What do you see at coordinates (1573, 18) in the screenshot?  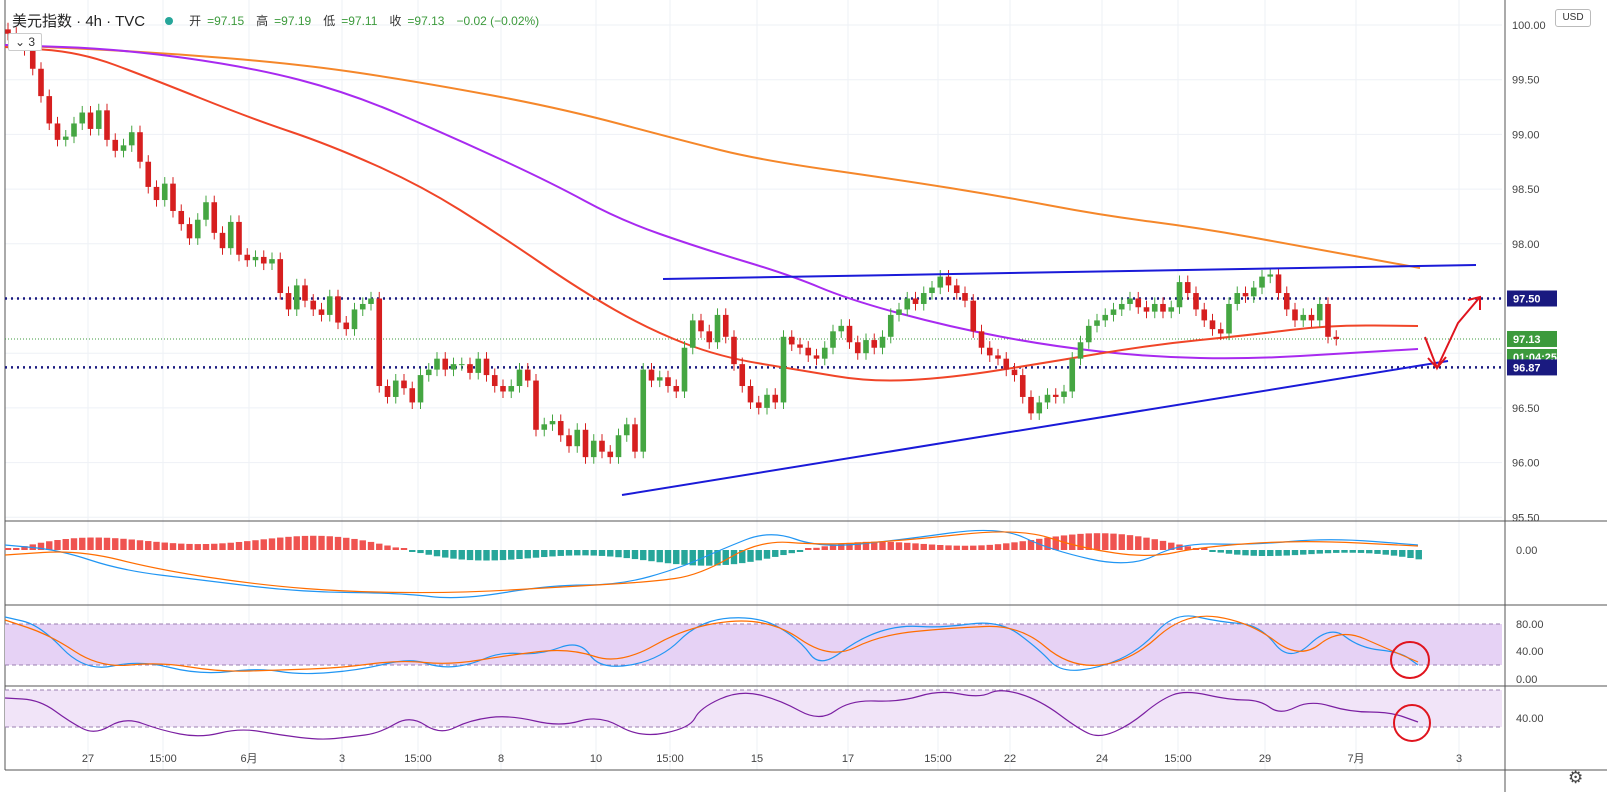 I see `currency-badge: USD` at bounding box center [1573, 18].